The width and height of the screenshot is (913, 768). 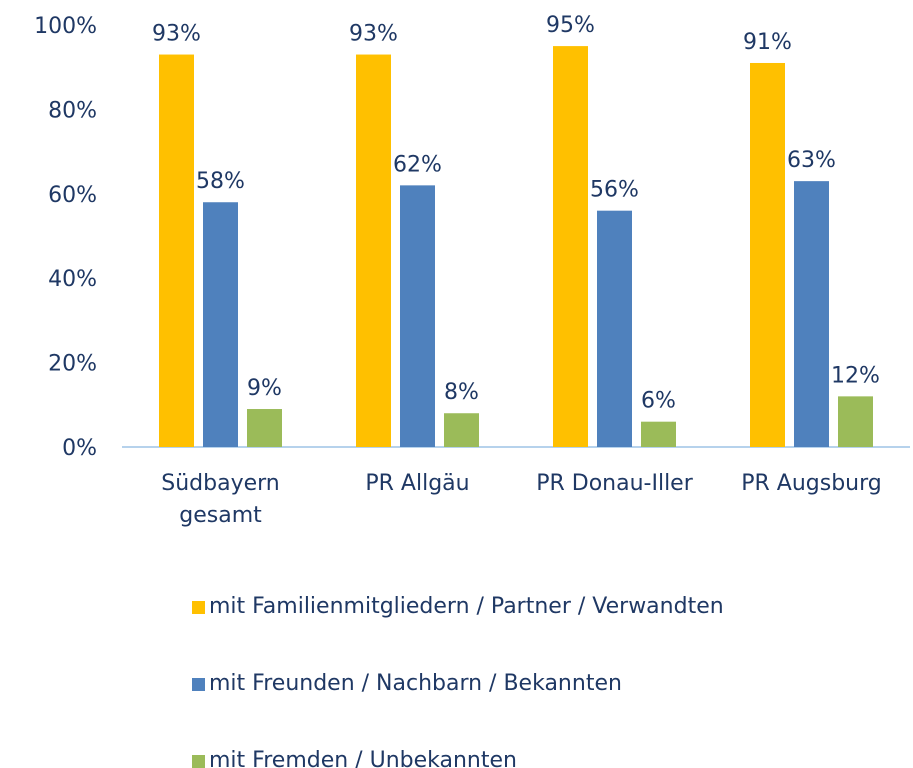 I want to click on y-tick-label: 100%, so click(x=65, y=26).